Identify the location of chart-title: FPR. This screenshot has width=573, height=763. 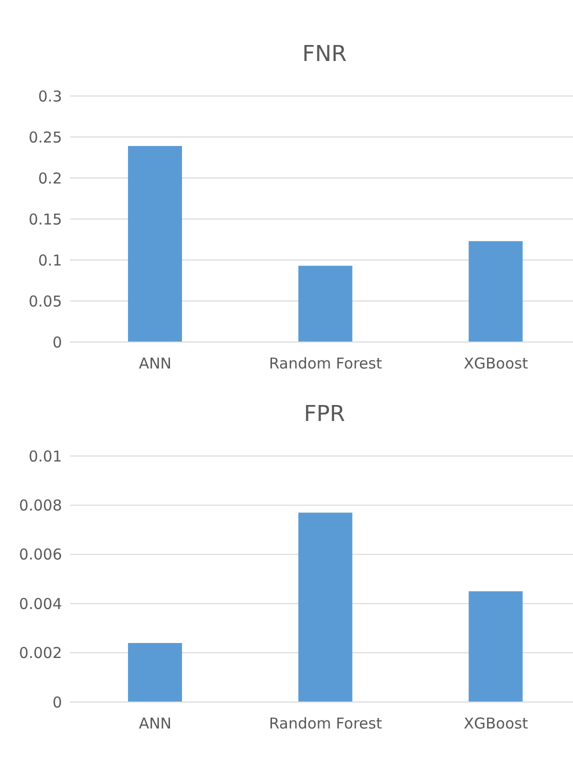
(324, 415).